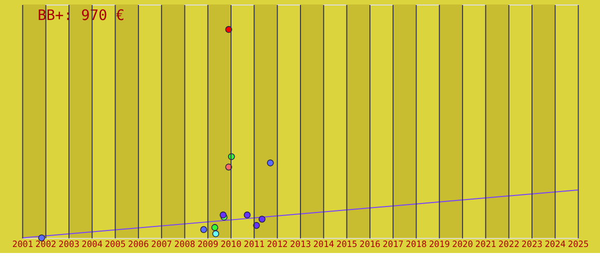 This screenshot has height=260, width=600. What do you see at coordinates (277, 245) in the screenshot?
I see `x-tick-label: 2012` at bounding box center [277, 245].